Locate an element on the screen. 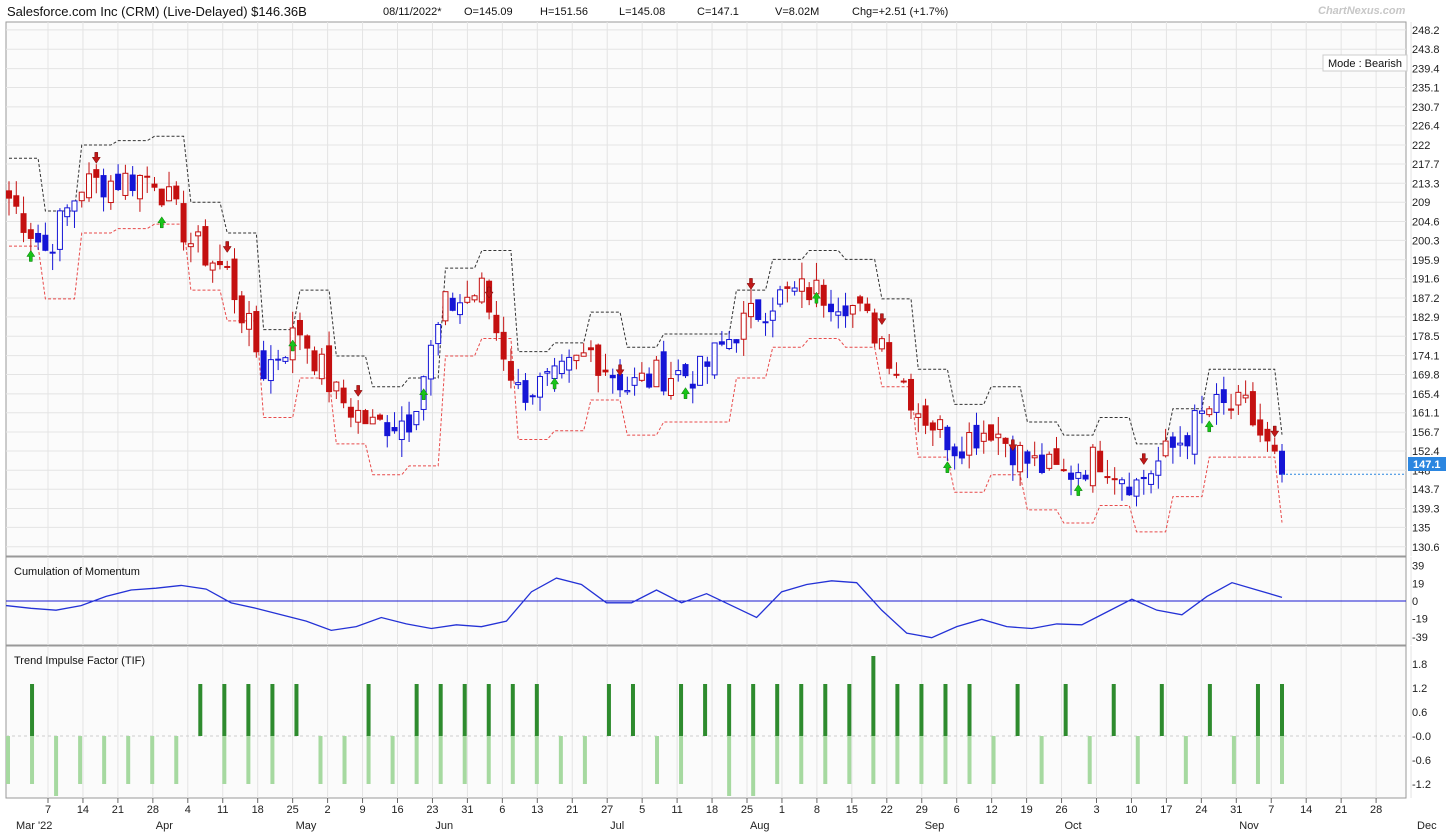  x-tick-day: 23 is located at coordinates (432, 810).